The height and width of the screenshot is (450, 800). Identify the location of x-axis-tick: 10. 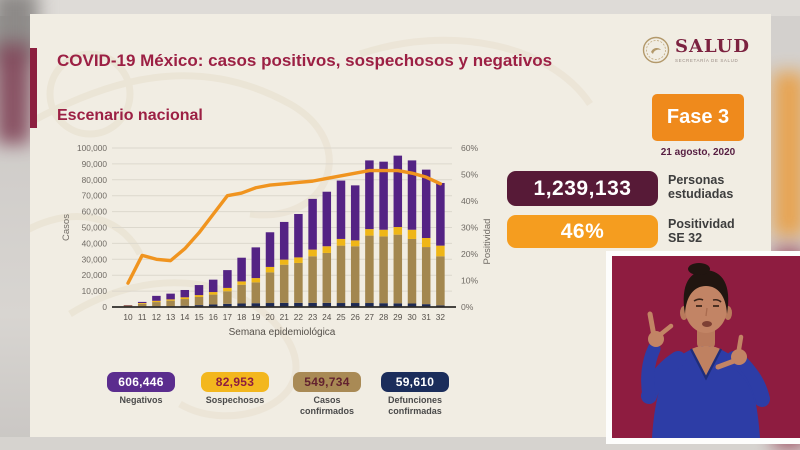
(128, 317).